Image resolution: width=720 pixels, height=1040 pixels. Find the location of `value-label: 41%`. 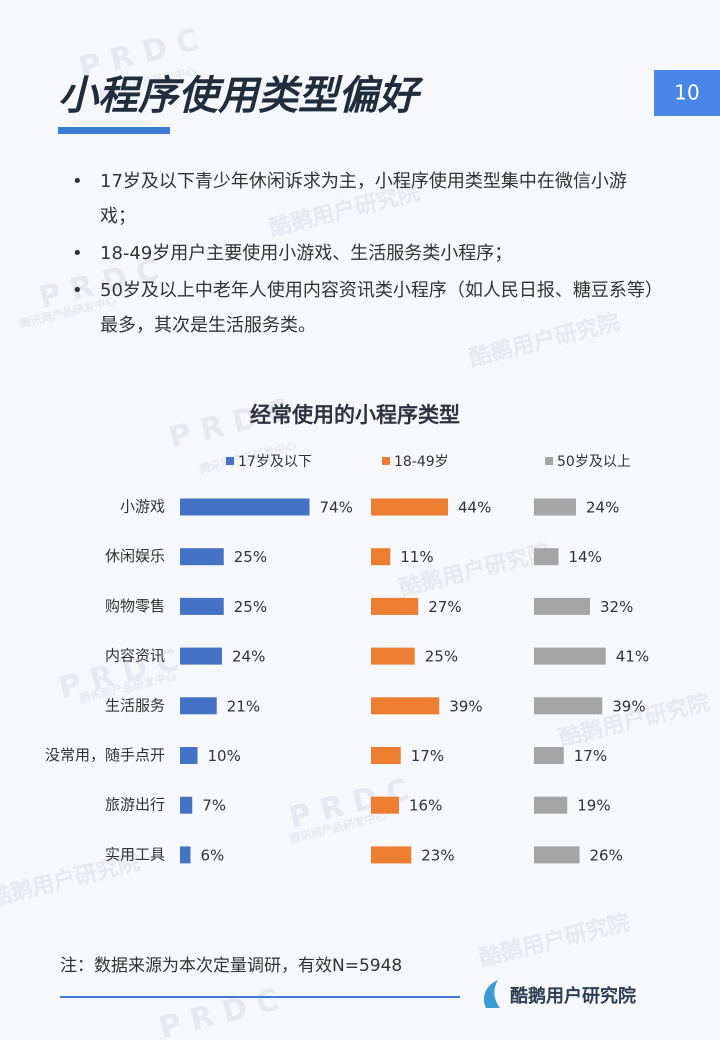

value-label: 41% is located at coordinates (632, 657).